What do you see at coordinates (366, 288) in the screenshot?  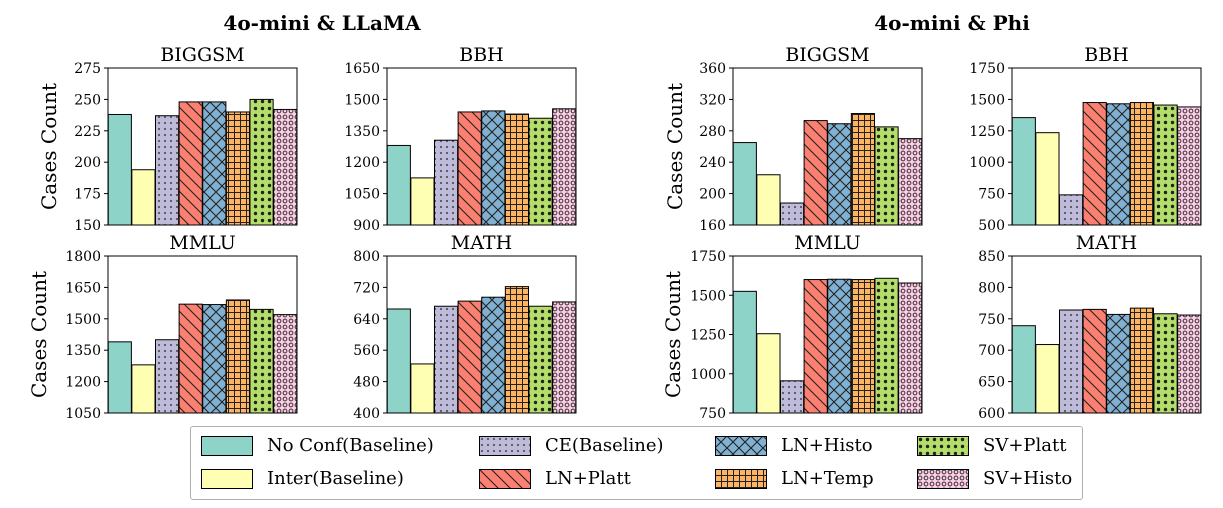 I see `y-tick-label: 720` at bounding box center [366, 288].